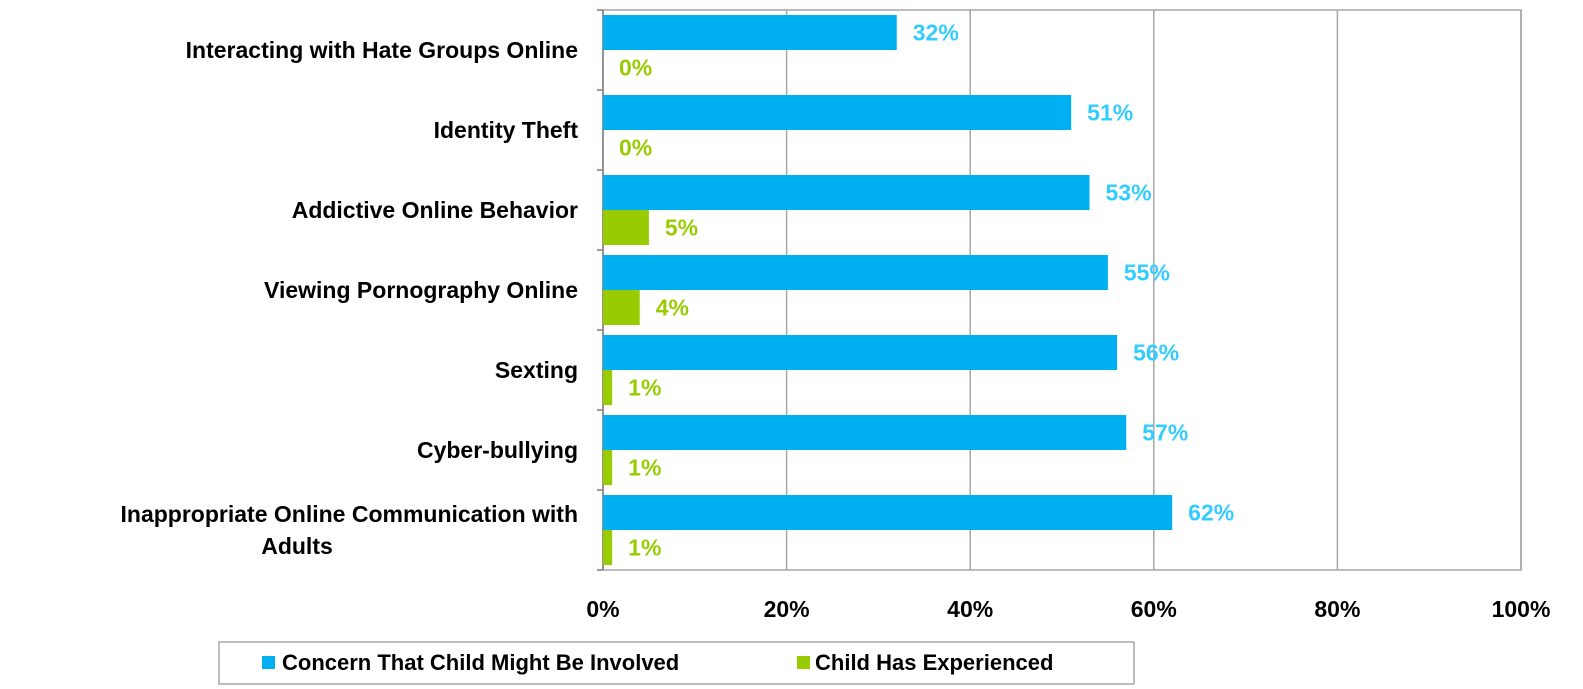 The width and height of the screenshot is (1583, 689). I want to click on legend-label: Concern That Child Might Be Involved, so click(480, 662).